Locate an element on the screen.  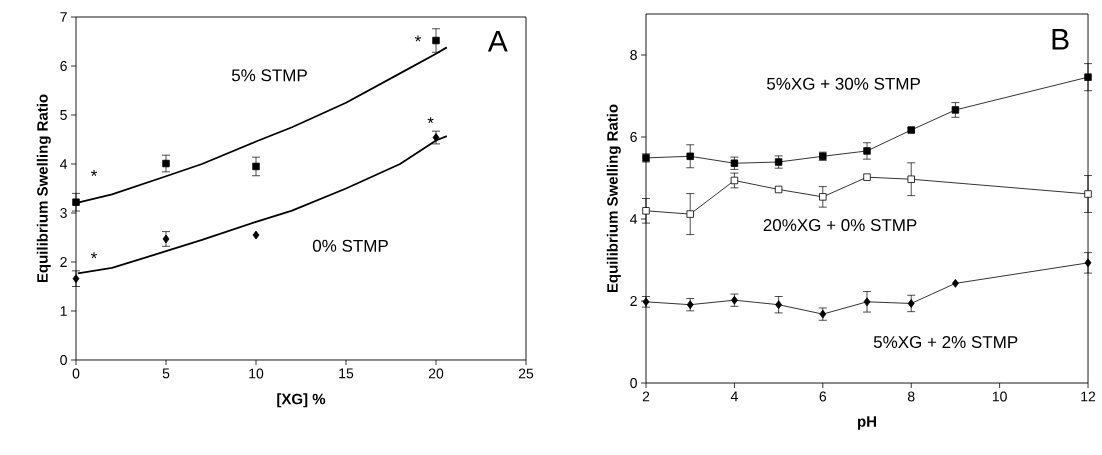
annotation: 5%XG + 30% STMP is located at coordinates (843, 83).